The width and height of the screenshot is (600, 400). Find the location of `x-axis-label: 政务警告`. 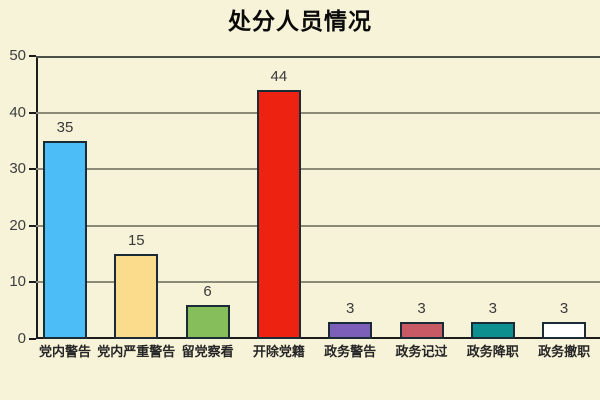

x-axis-label: 政务警告 is located at coordinates (350, 351).